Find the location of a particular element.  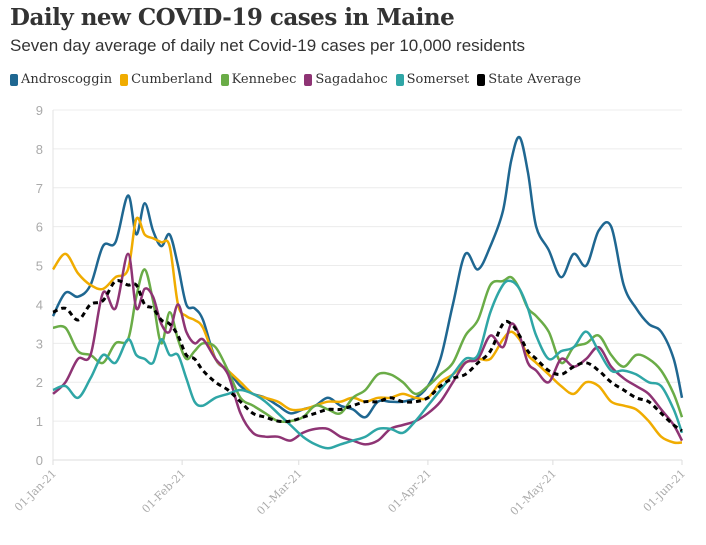

legend-item: Androscoggin is located at coordinates (61, 79).